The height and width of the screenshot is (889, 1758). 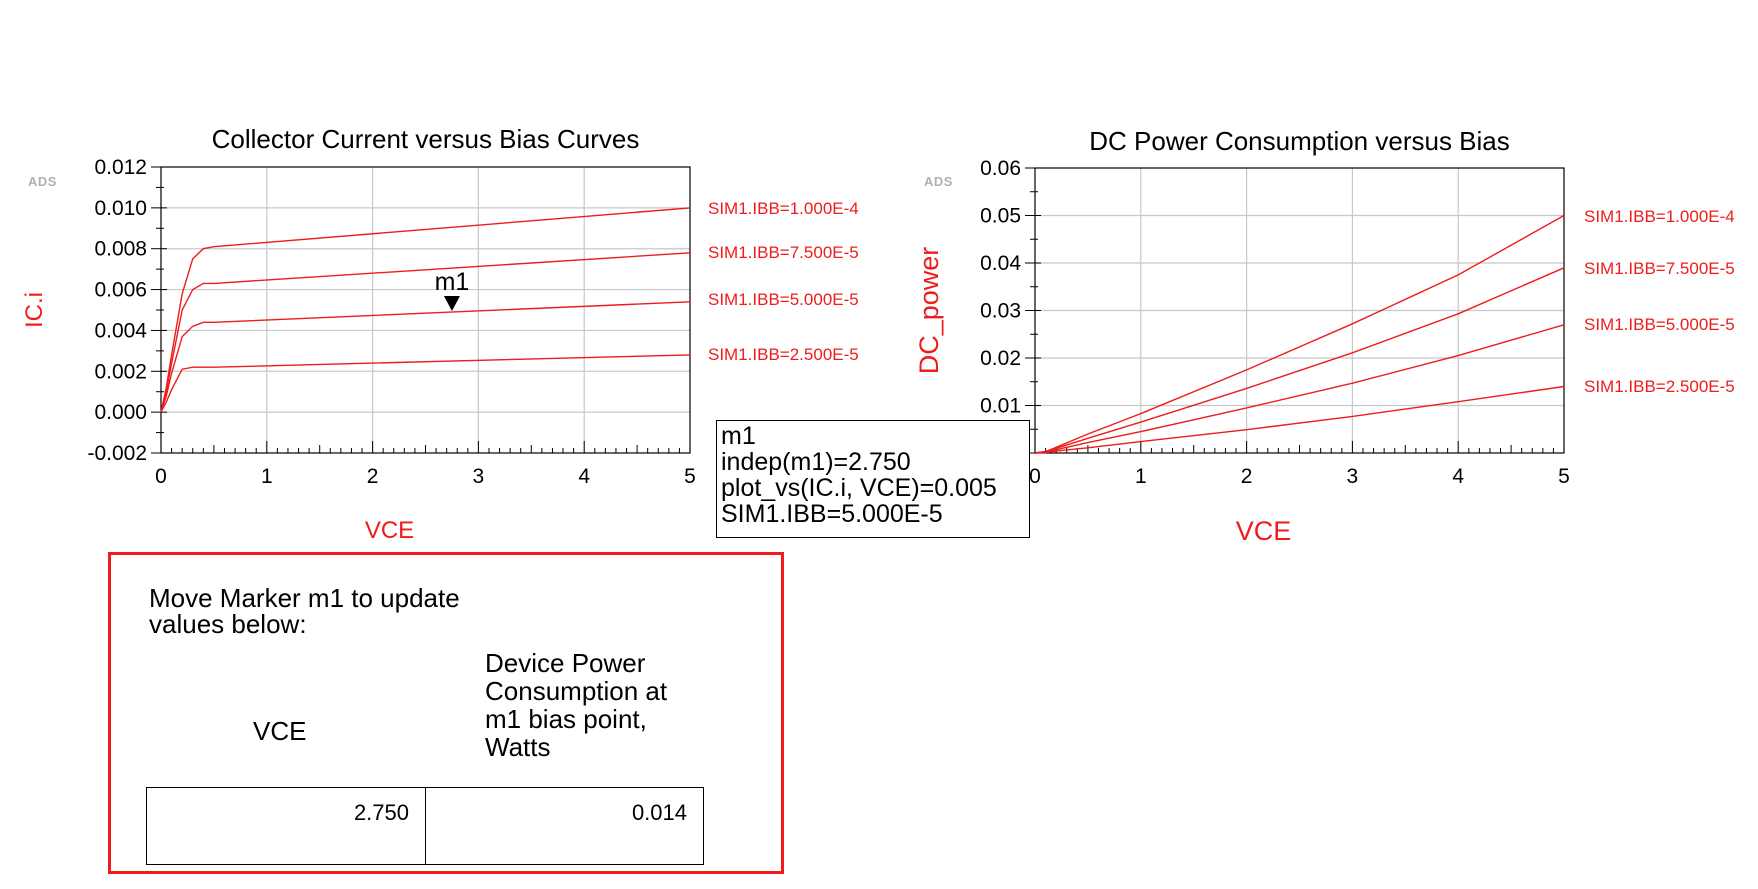 What do you see at coordinates (1000, 358) in the screenshot?
I see `y-tick-label: 0.02` at bounding box center [1000, 358].